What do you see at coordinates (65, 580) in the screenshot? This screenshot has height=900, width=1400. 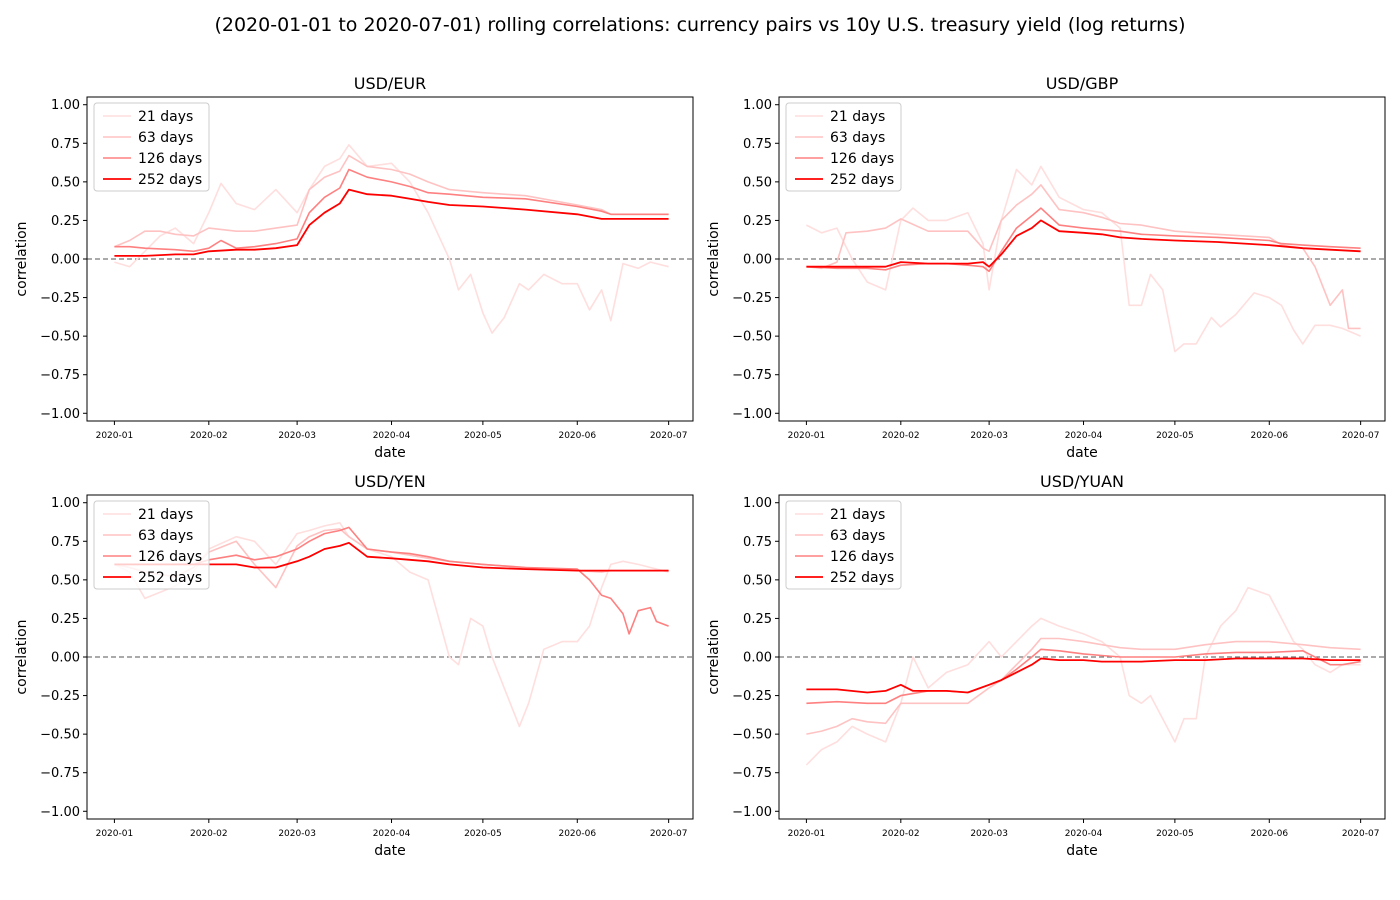 I see `y-tick-label: 0.50` at bounding box center [65, 580].